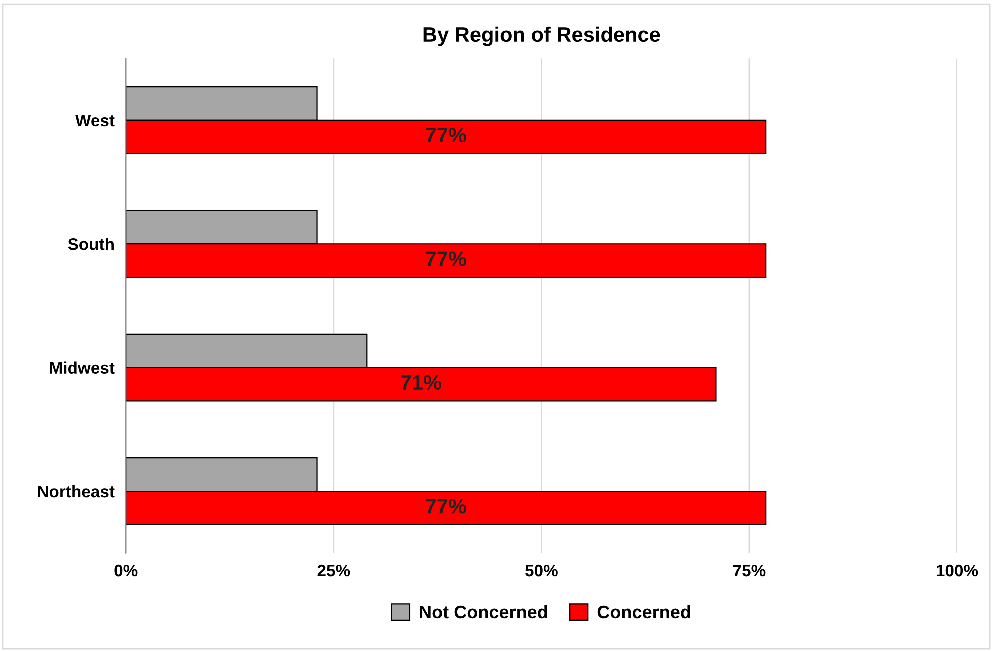 This screenshot has width=993, height=651. I want to click on legend-label: Not Concerned, so click(484, 612).